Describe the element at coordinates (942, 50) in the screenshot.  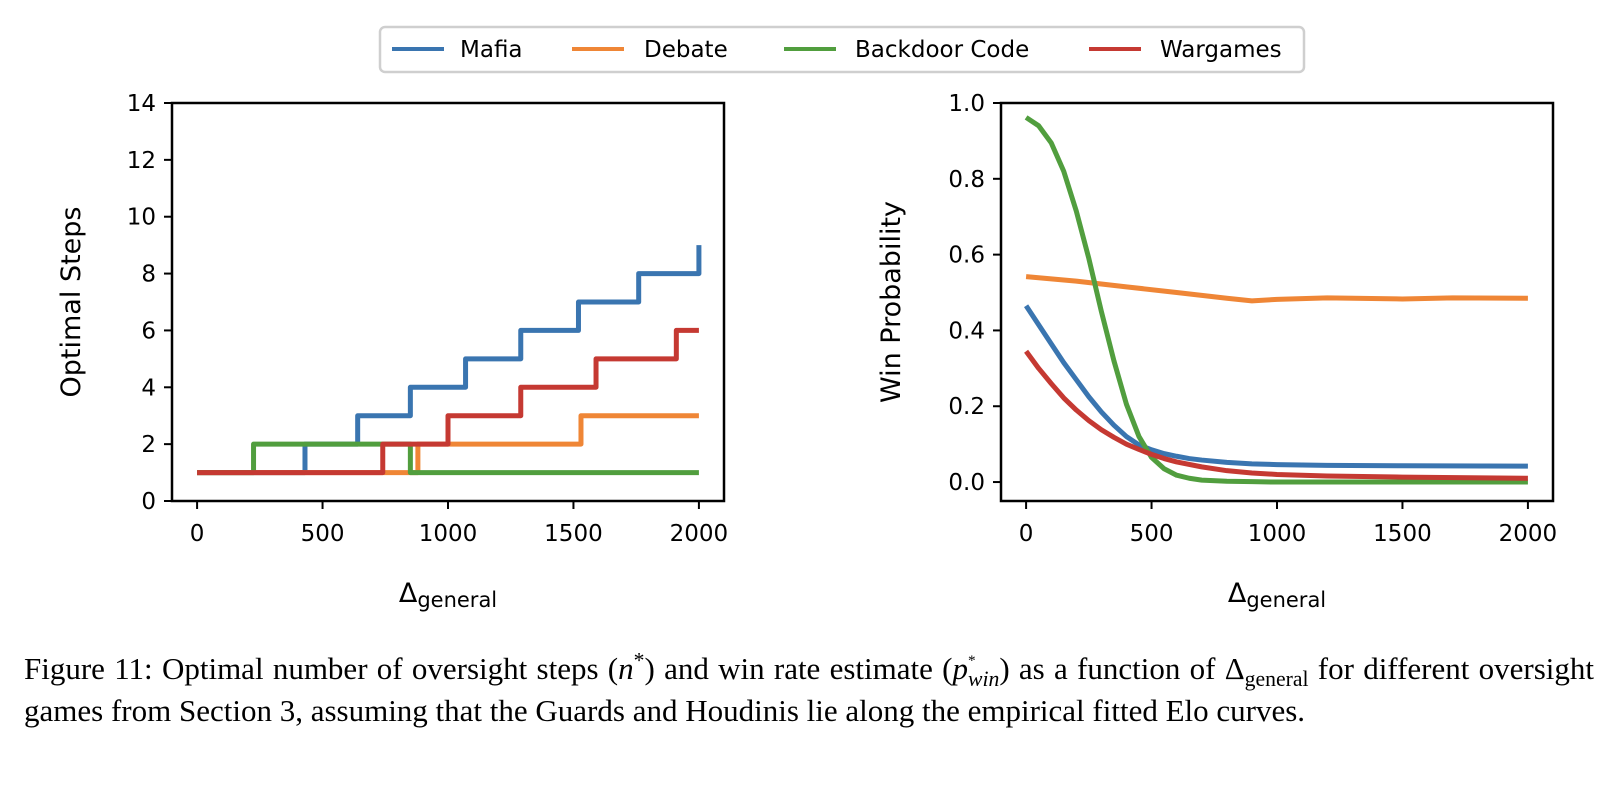
I see `legend-label-backdoor-code: Backdoor Code` at that location.